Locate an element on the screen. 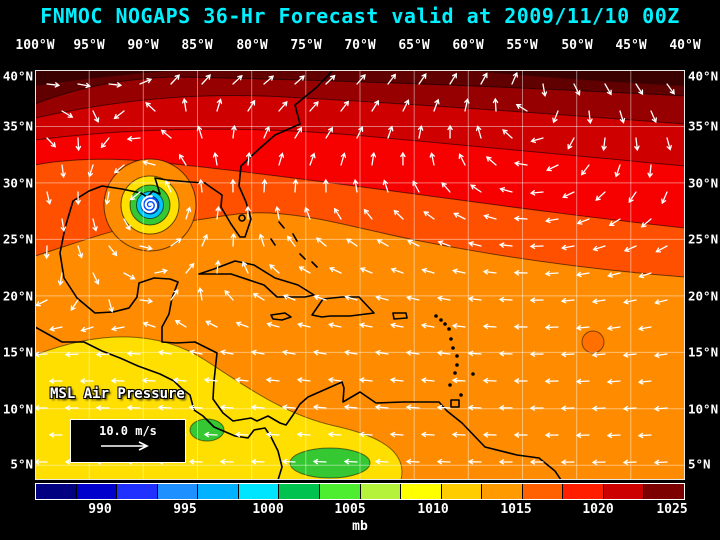 Image resolution: width=720 pixels, height=540 pixels. cyclone-spiral is located at coordinates (149, 204).